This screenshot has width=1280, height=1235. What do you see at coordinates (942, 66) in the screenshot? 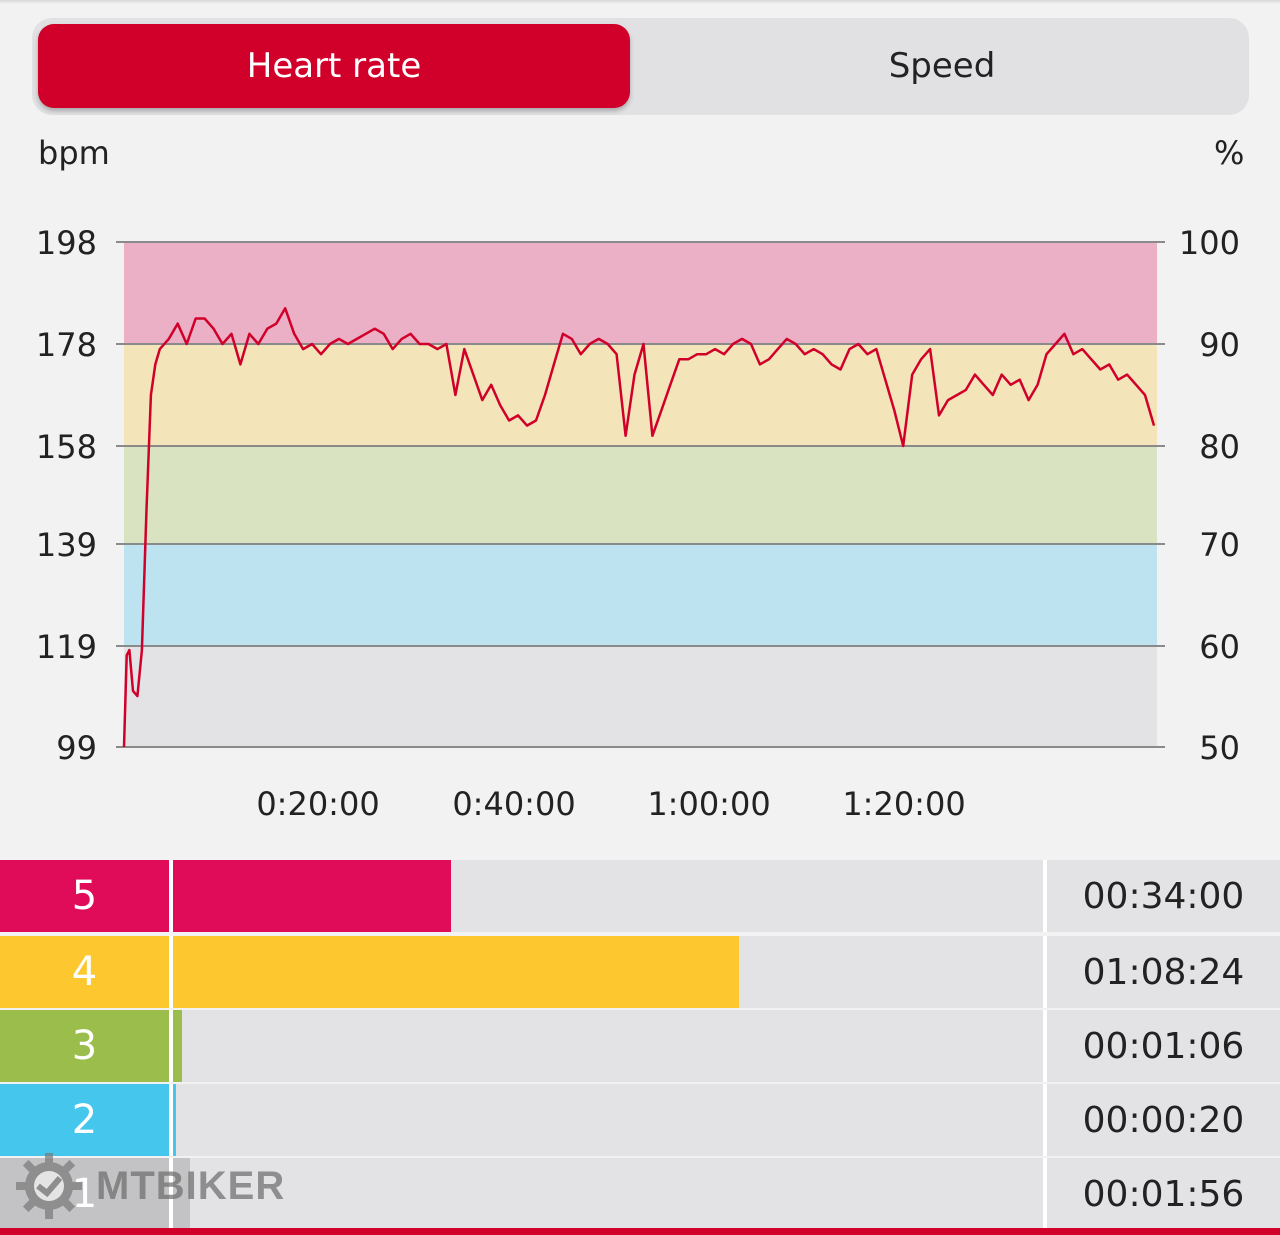
I see `tab-speed: Speed` at bounding box center [942, 66].